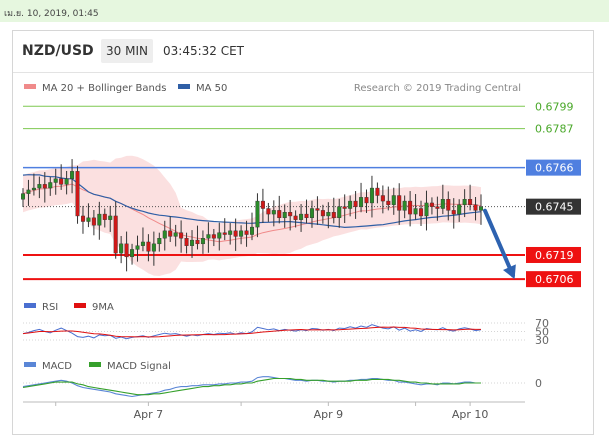 This screenshot has height=443, width=609. What do you see at coordinates (30, 305) in the screenshot?
I see `legend-swatch-rsi` at bounding box center [30, 305].